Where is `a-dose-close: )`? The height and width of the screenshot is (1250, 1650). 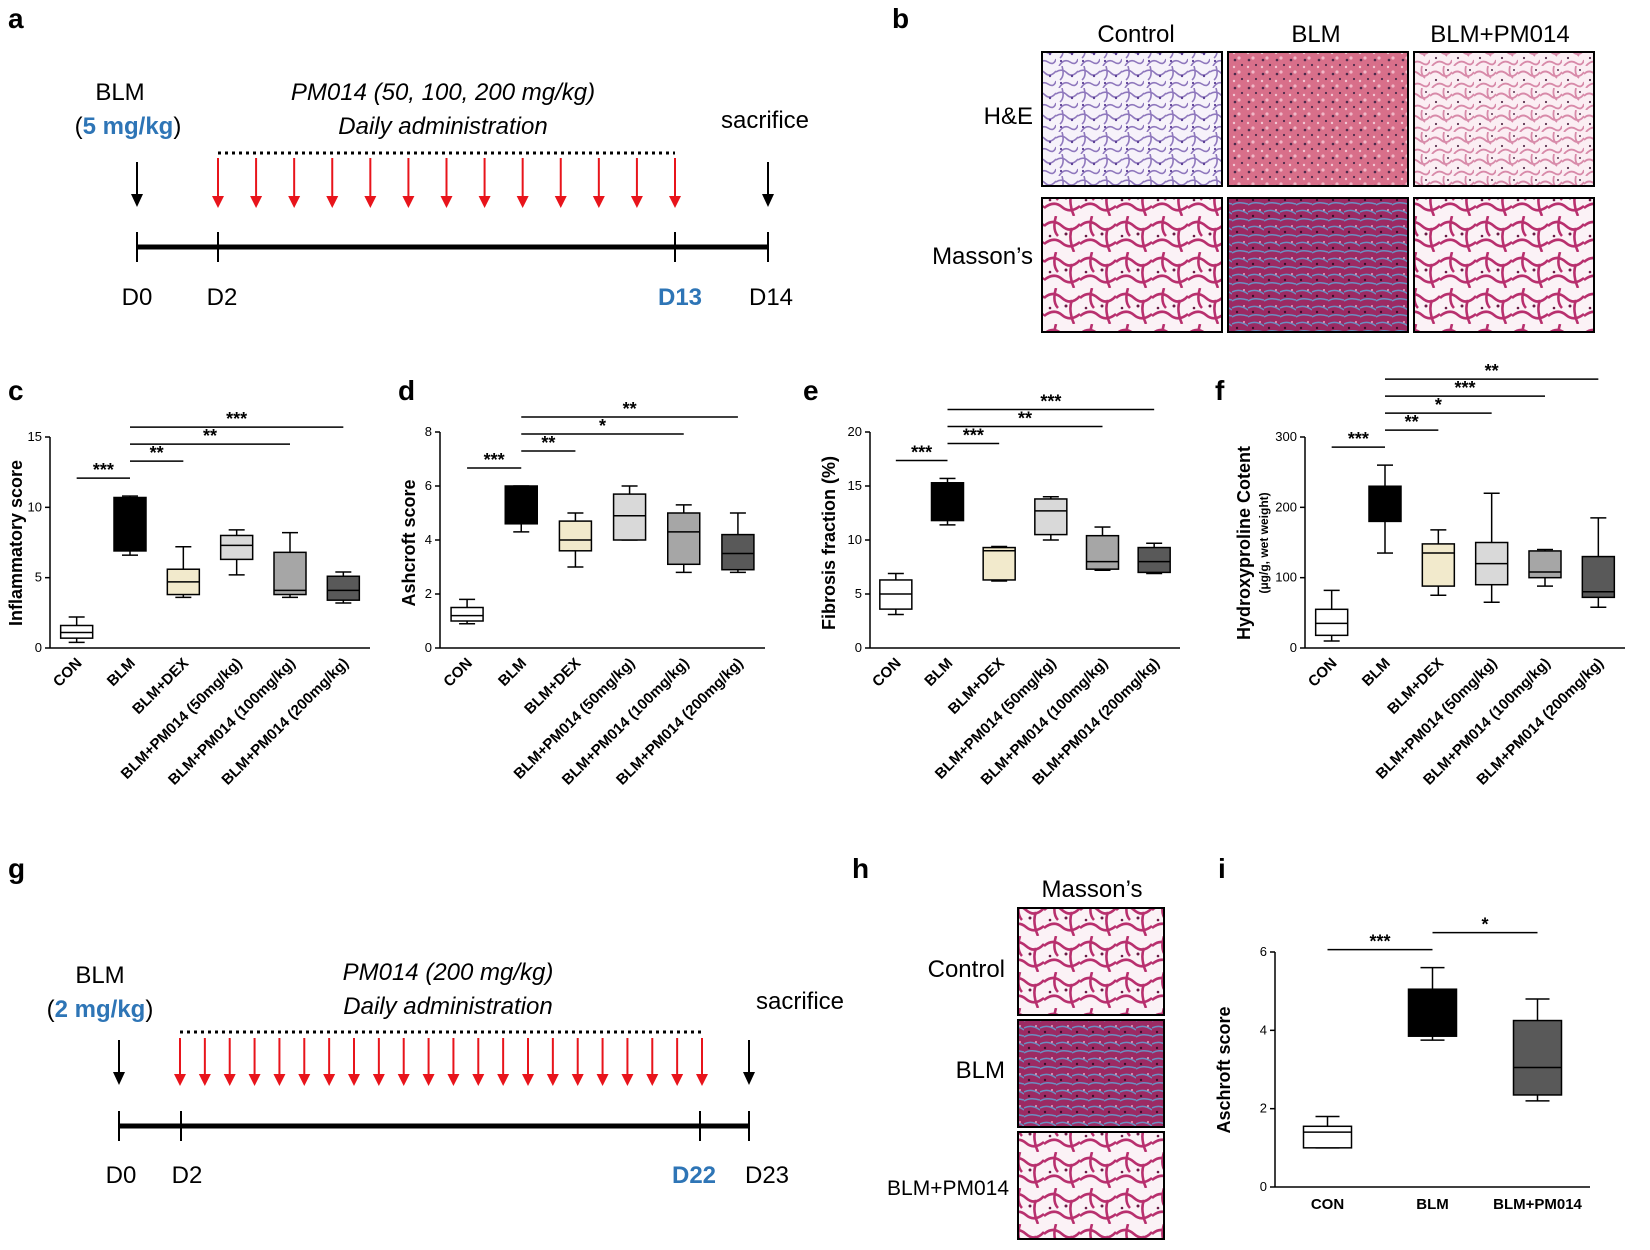 a-dose-close: ) is located at coordinates (177, 126).